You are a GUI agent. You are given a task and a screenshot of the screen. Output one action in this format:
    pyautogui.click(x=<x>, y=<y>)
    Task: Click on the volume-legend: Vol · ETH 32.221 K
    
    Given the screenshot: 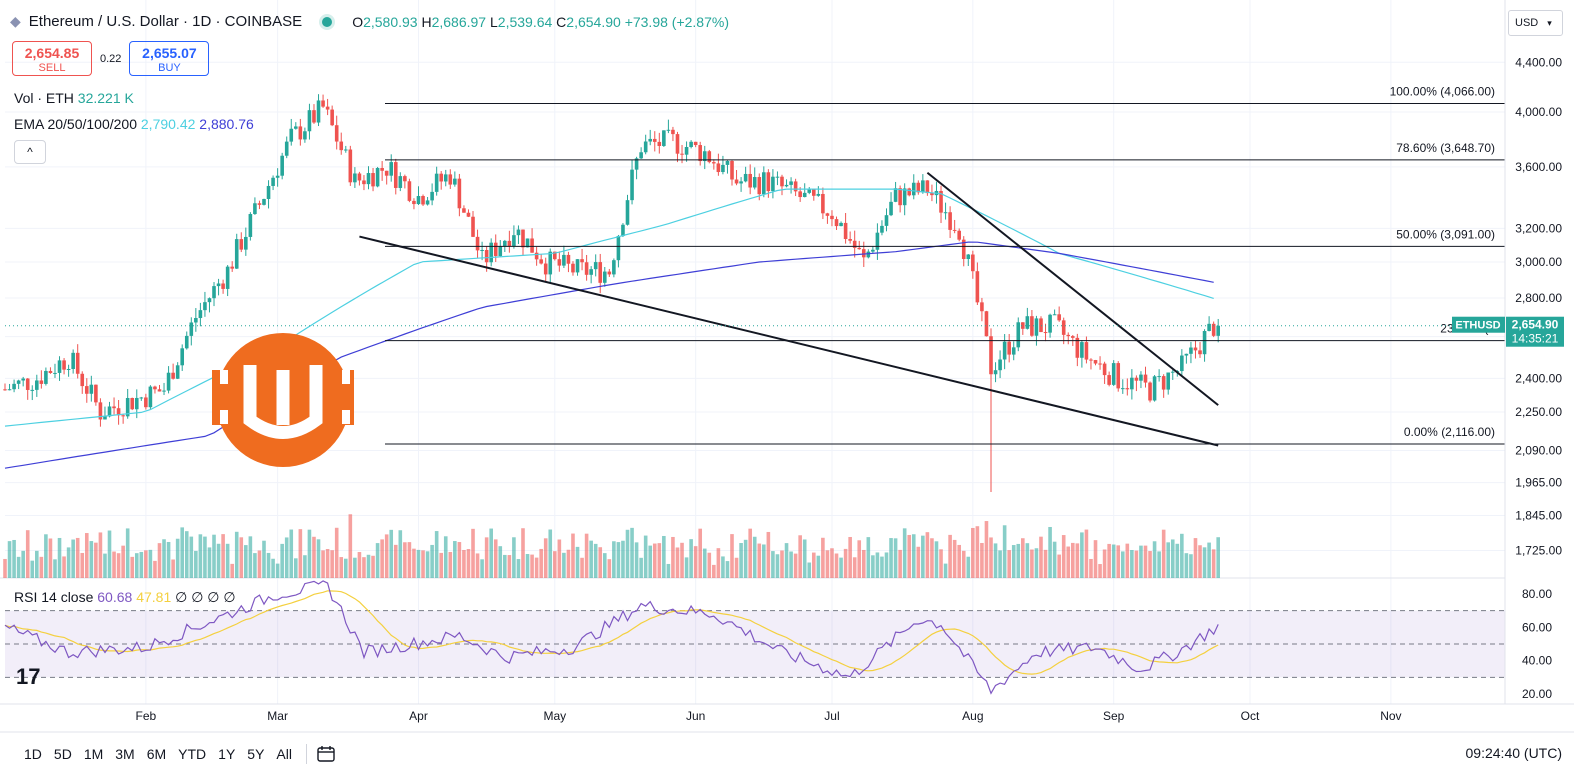 What is the action you would take?
    pyautogui.click(x=74, y=98)
    